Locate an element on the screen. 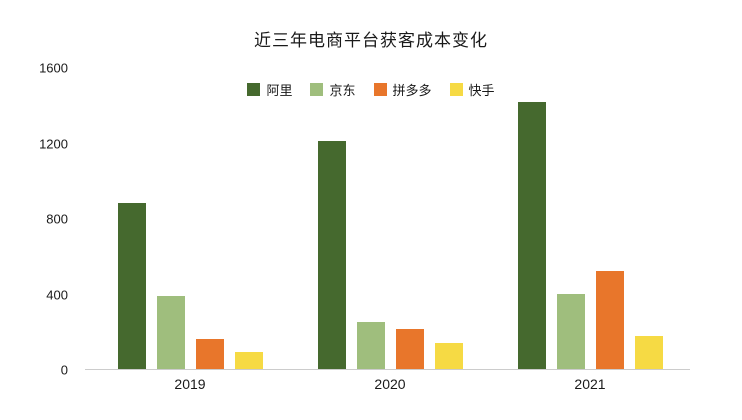  legend-item: 京东 is located at coordinates (333, 89).